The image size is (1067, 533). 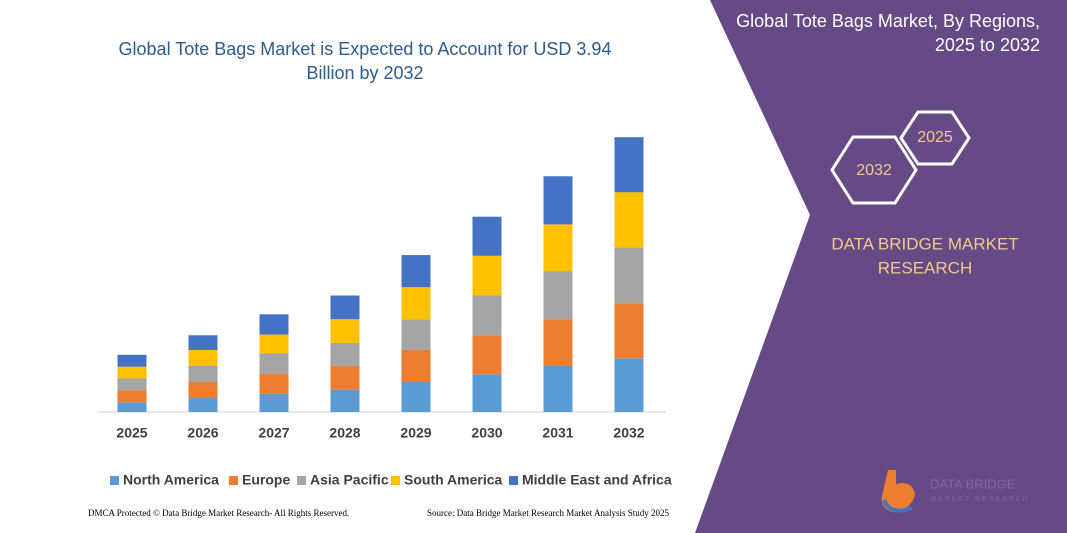 What do you see at coordinates (888, 21) in the screenshot?
I see `panel-title: Global Tote Bags Market, By Regions,` at bounding box center [888, 21].